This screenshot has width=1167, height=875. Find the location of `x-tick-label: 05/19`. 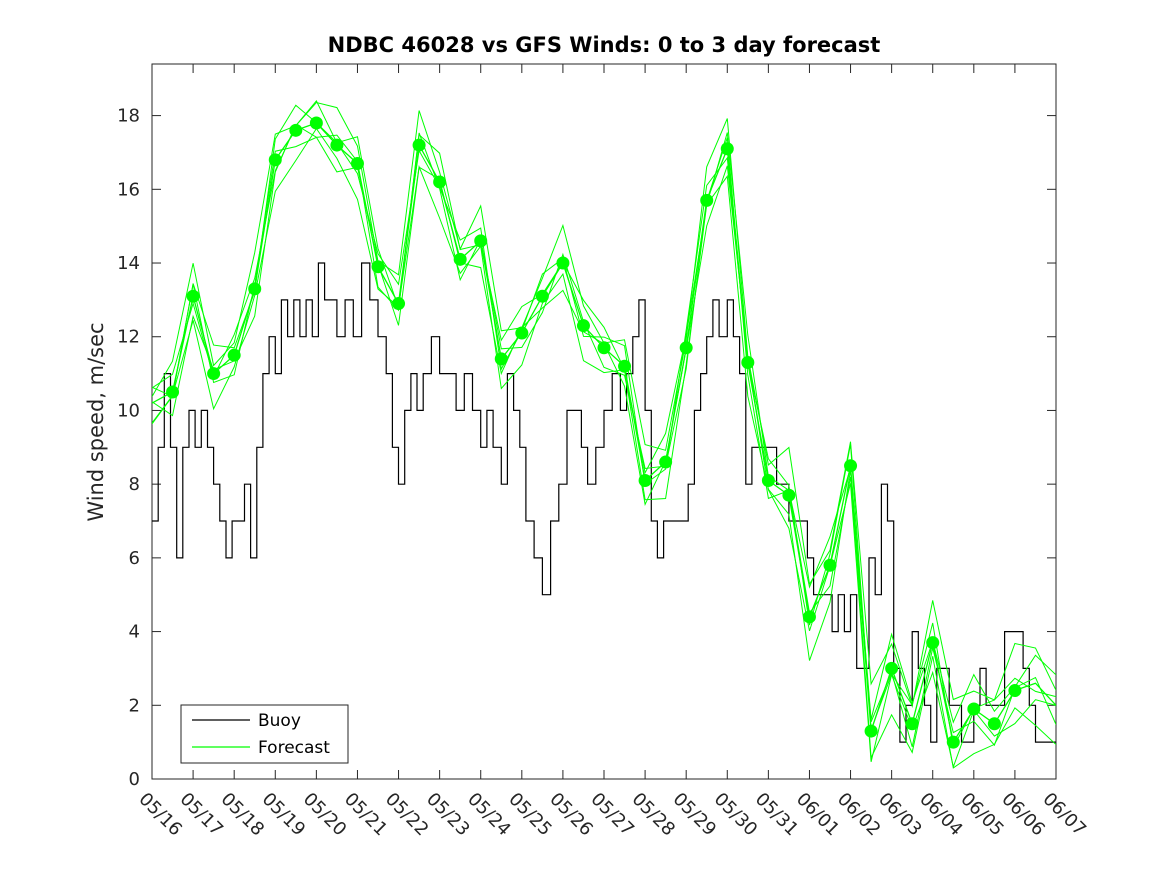

x-tick-label: 05/19 is located at coordinates (284, 815).